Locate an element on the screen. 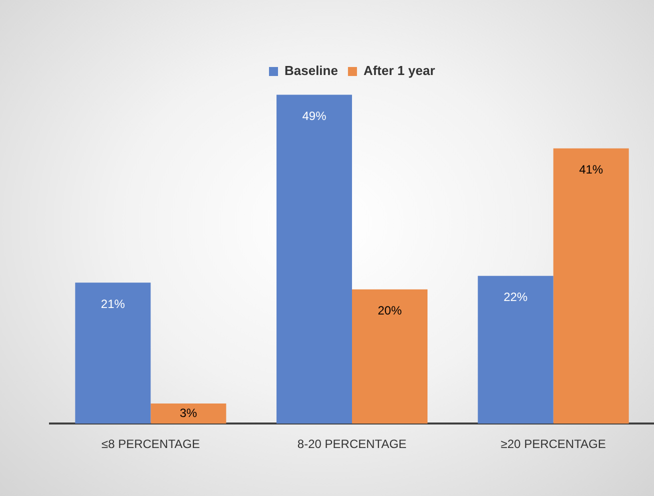  data-label: 41% is located at coordinates (591, 169).